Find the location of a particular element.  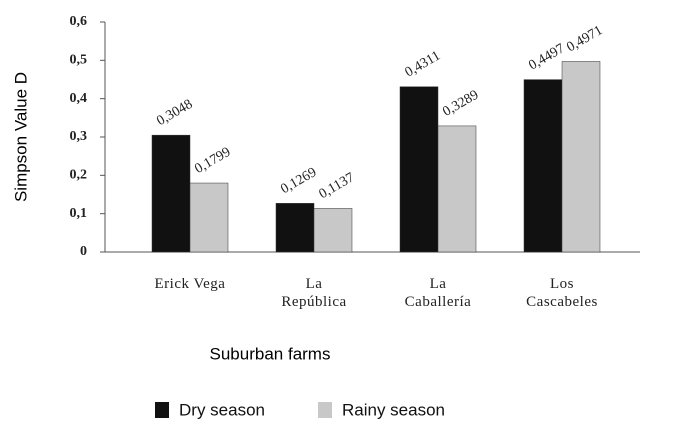

y-tick-label: 0 is located at coordinates (83, 251).